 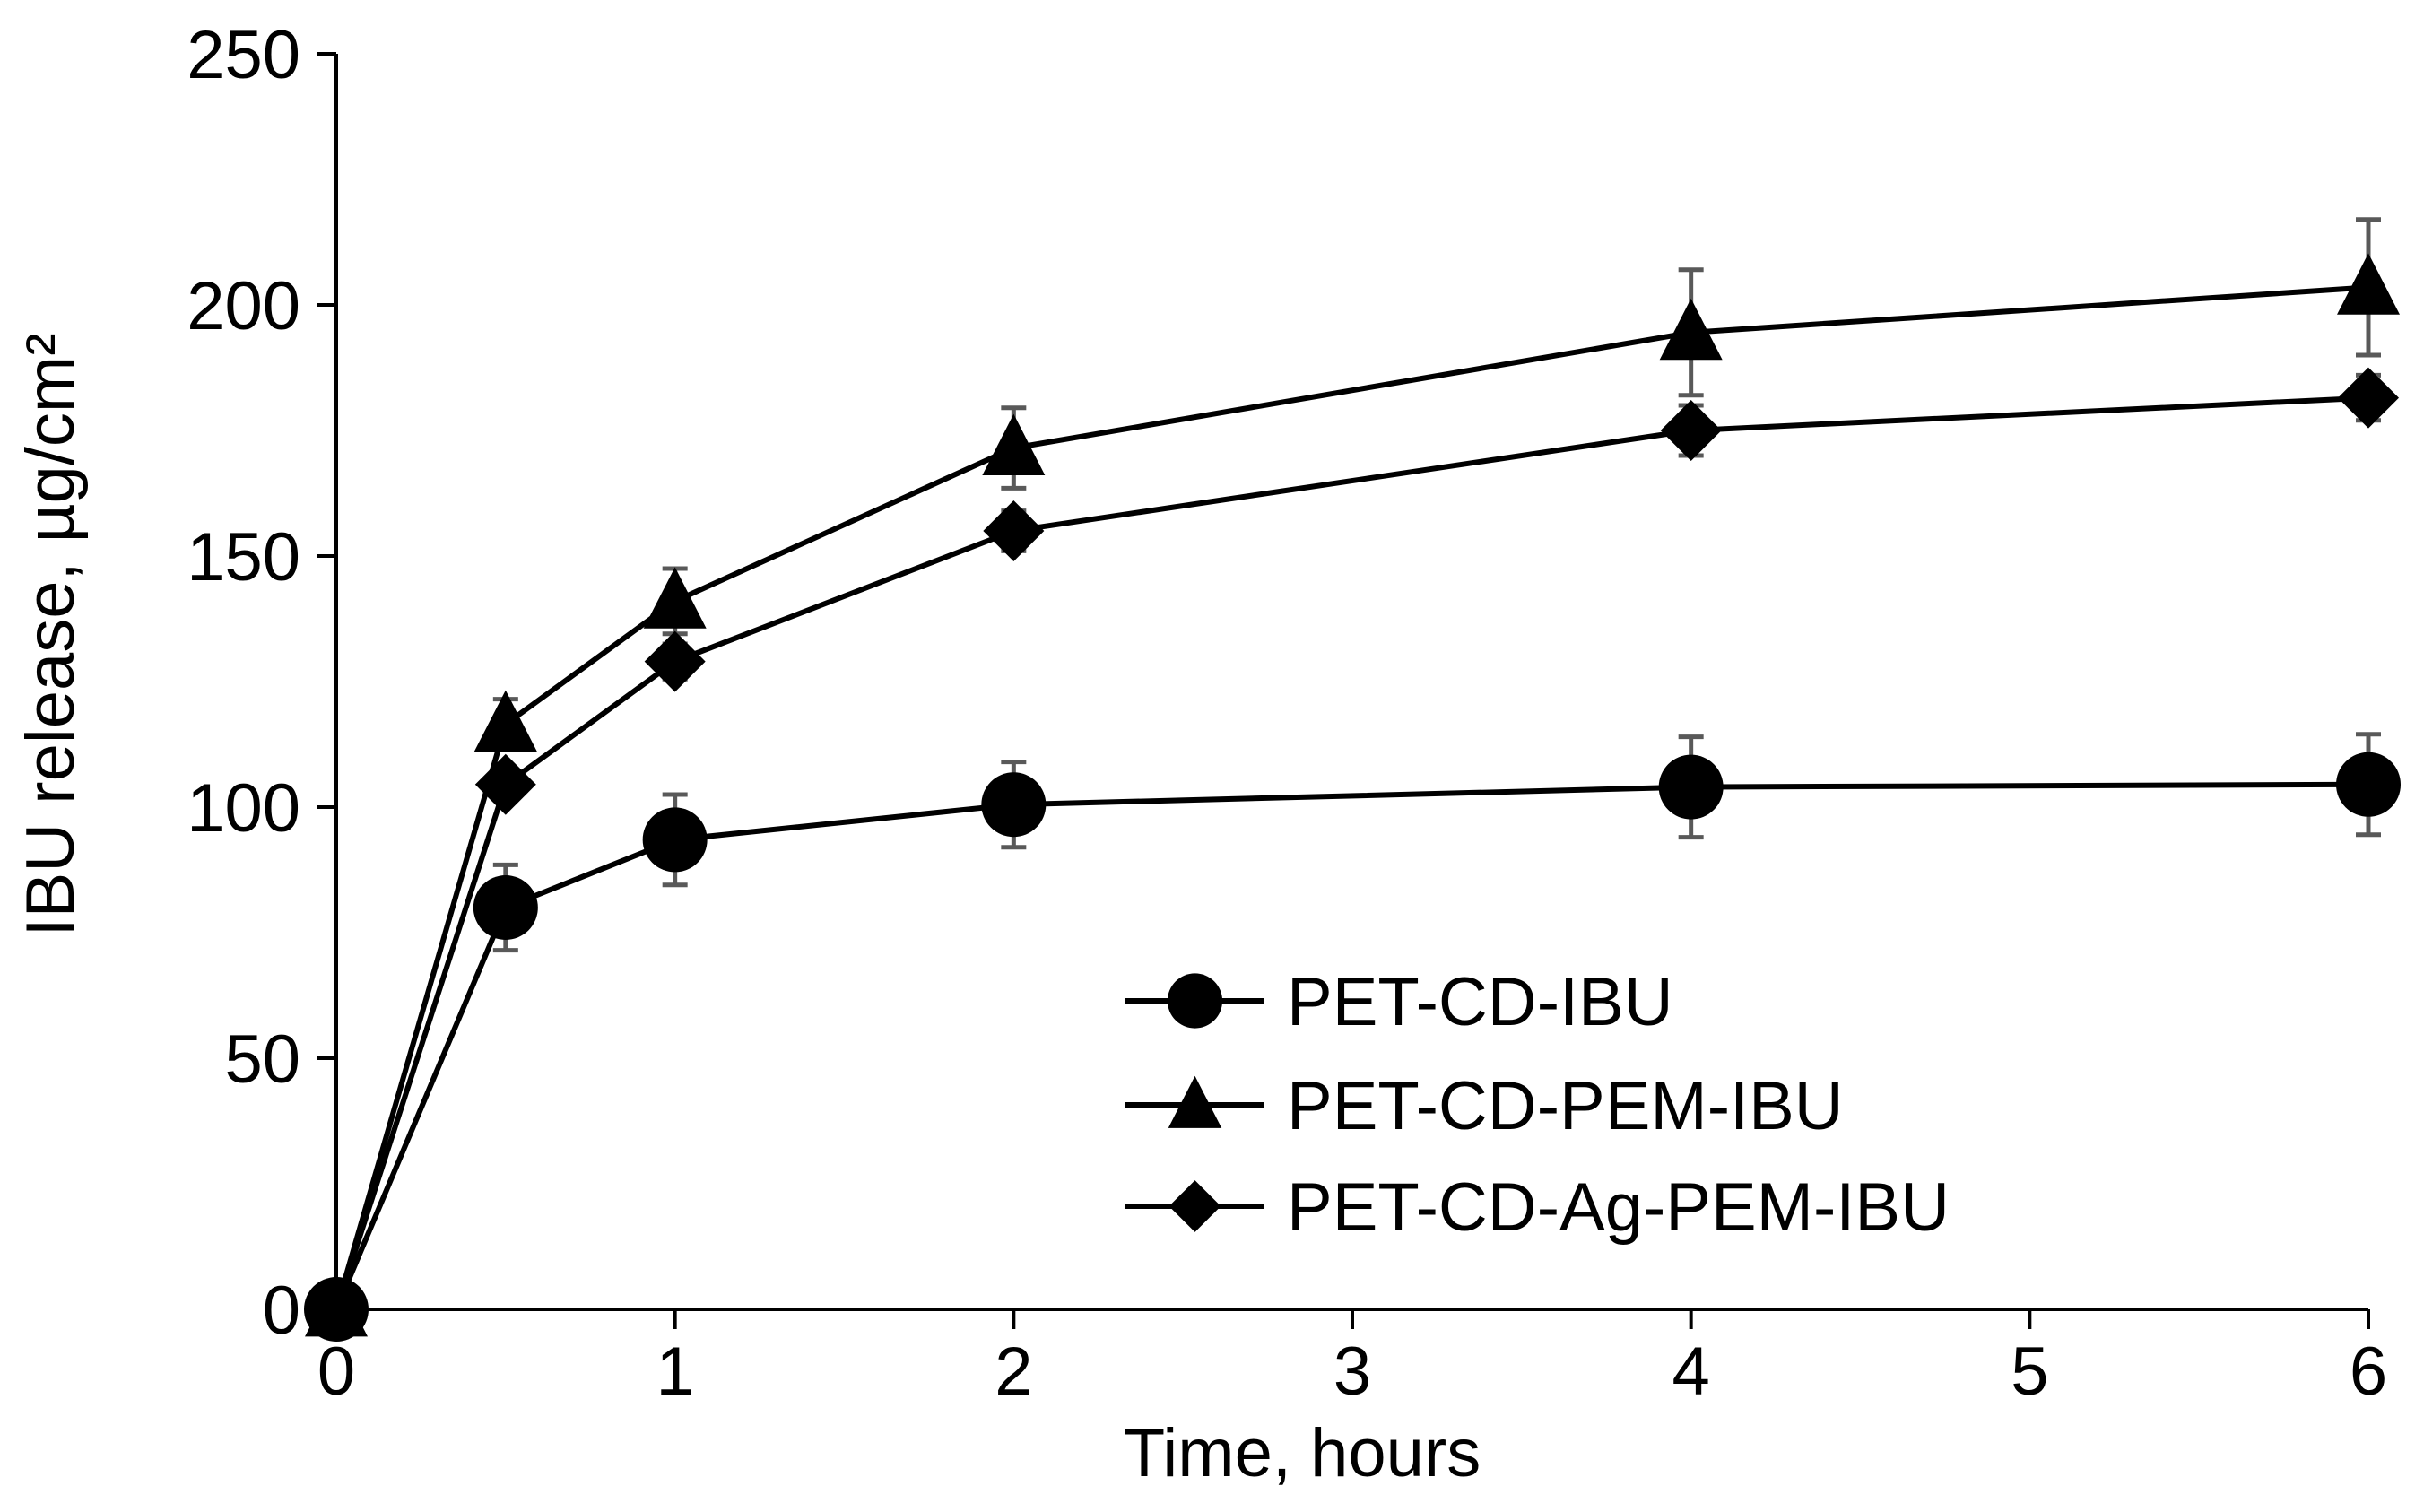 I want to click on x-tick-label: 6, so click(x=2368, y=1372).